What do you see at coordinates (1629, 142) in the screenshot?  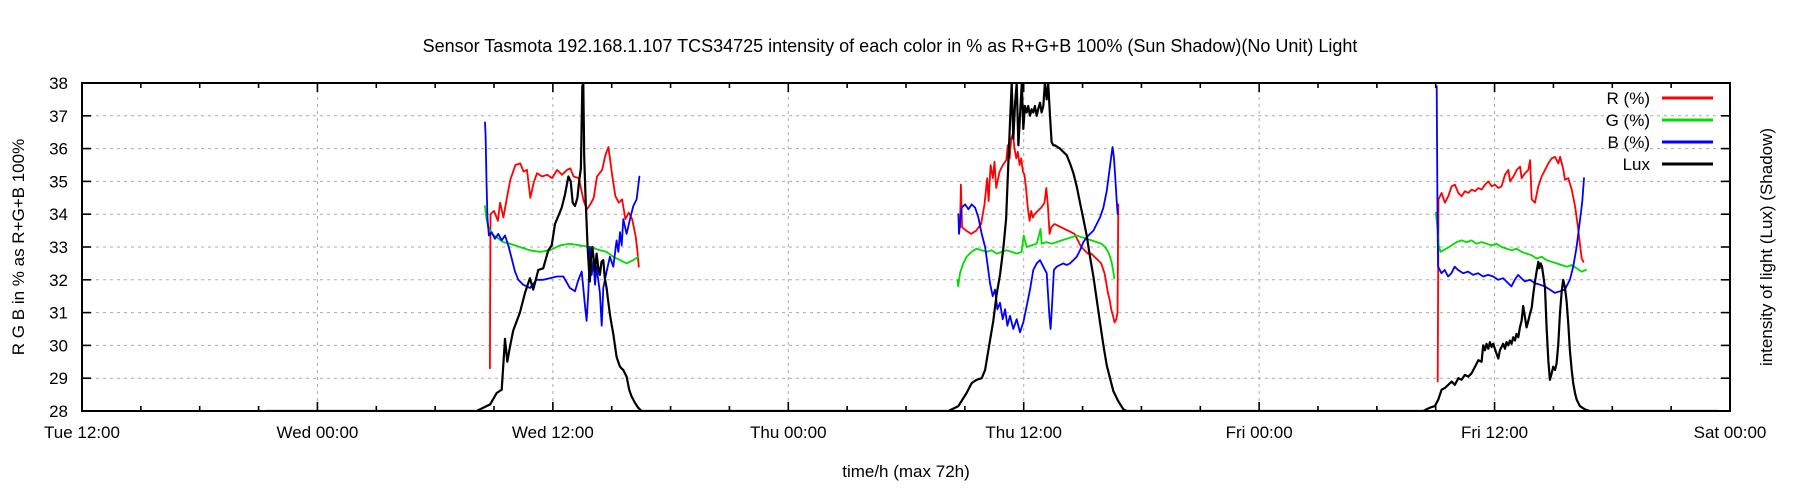 I see `legend-label-b: B (%)` at bounding box center [1629, 142].